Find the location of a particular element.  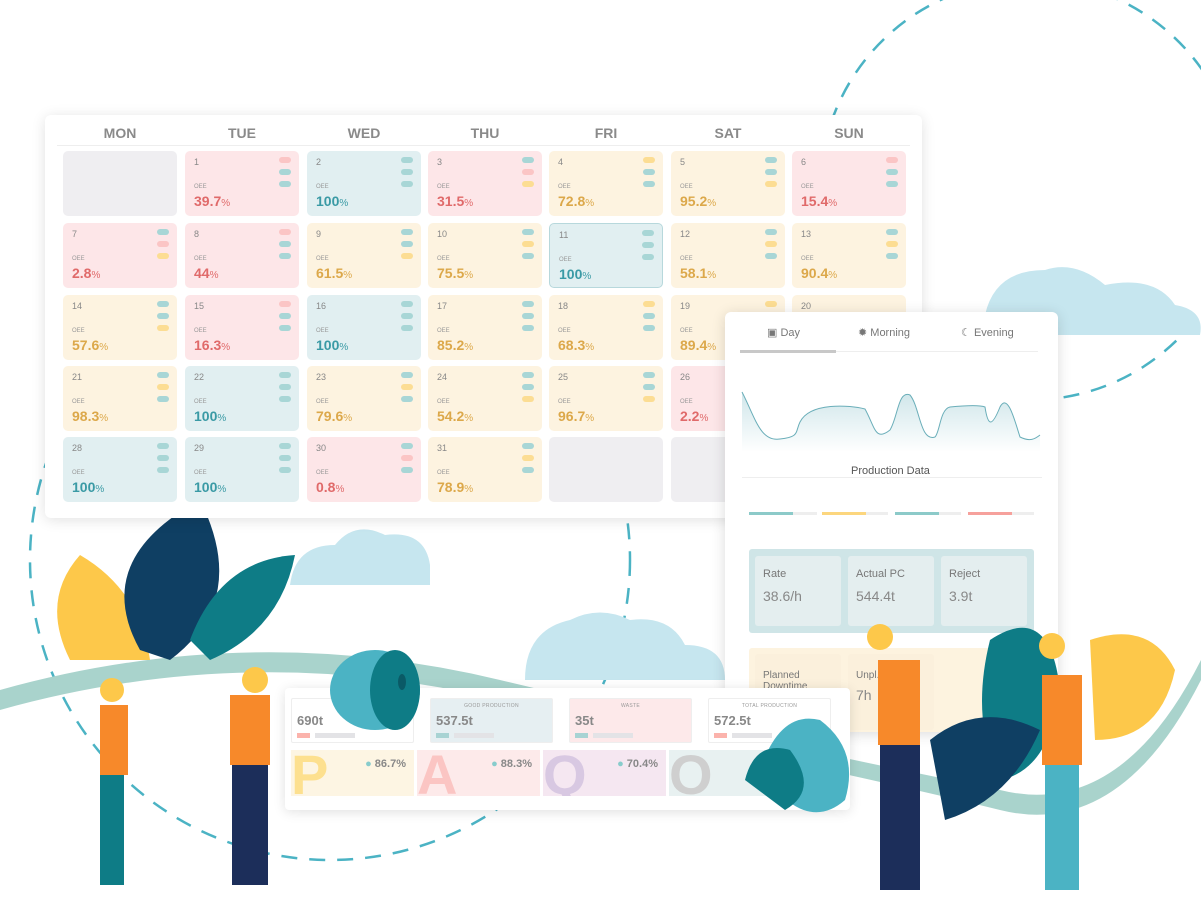

stat-actual-pc: Actual PC 544.4t is located at coordinates (891, 591).